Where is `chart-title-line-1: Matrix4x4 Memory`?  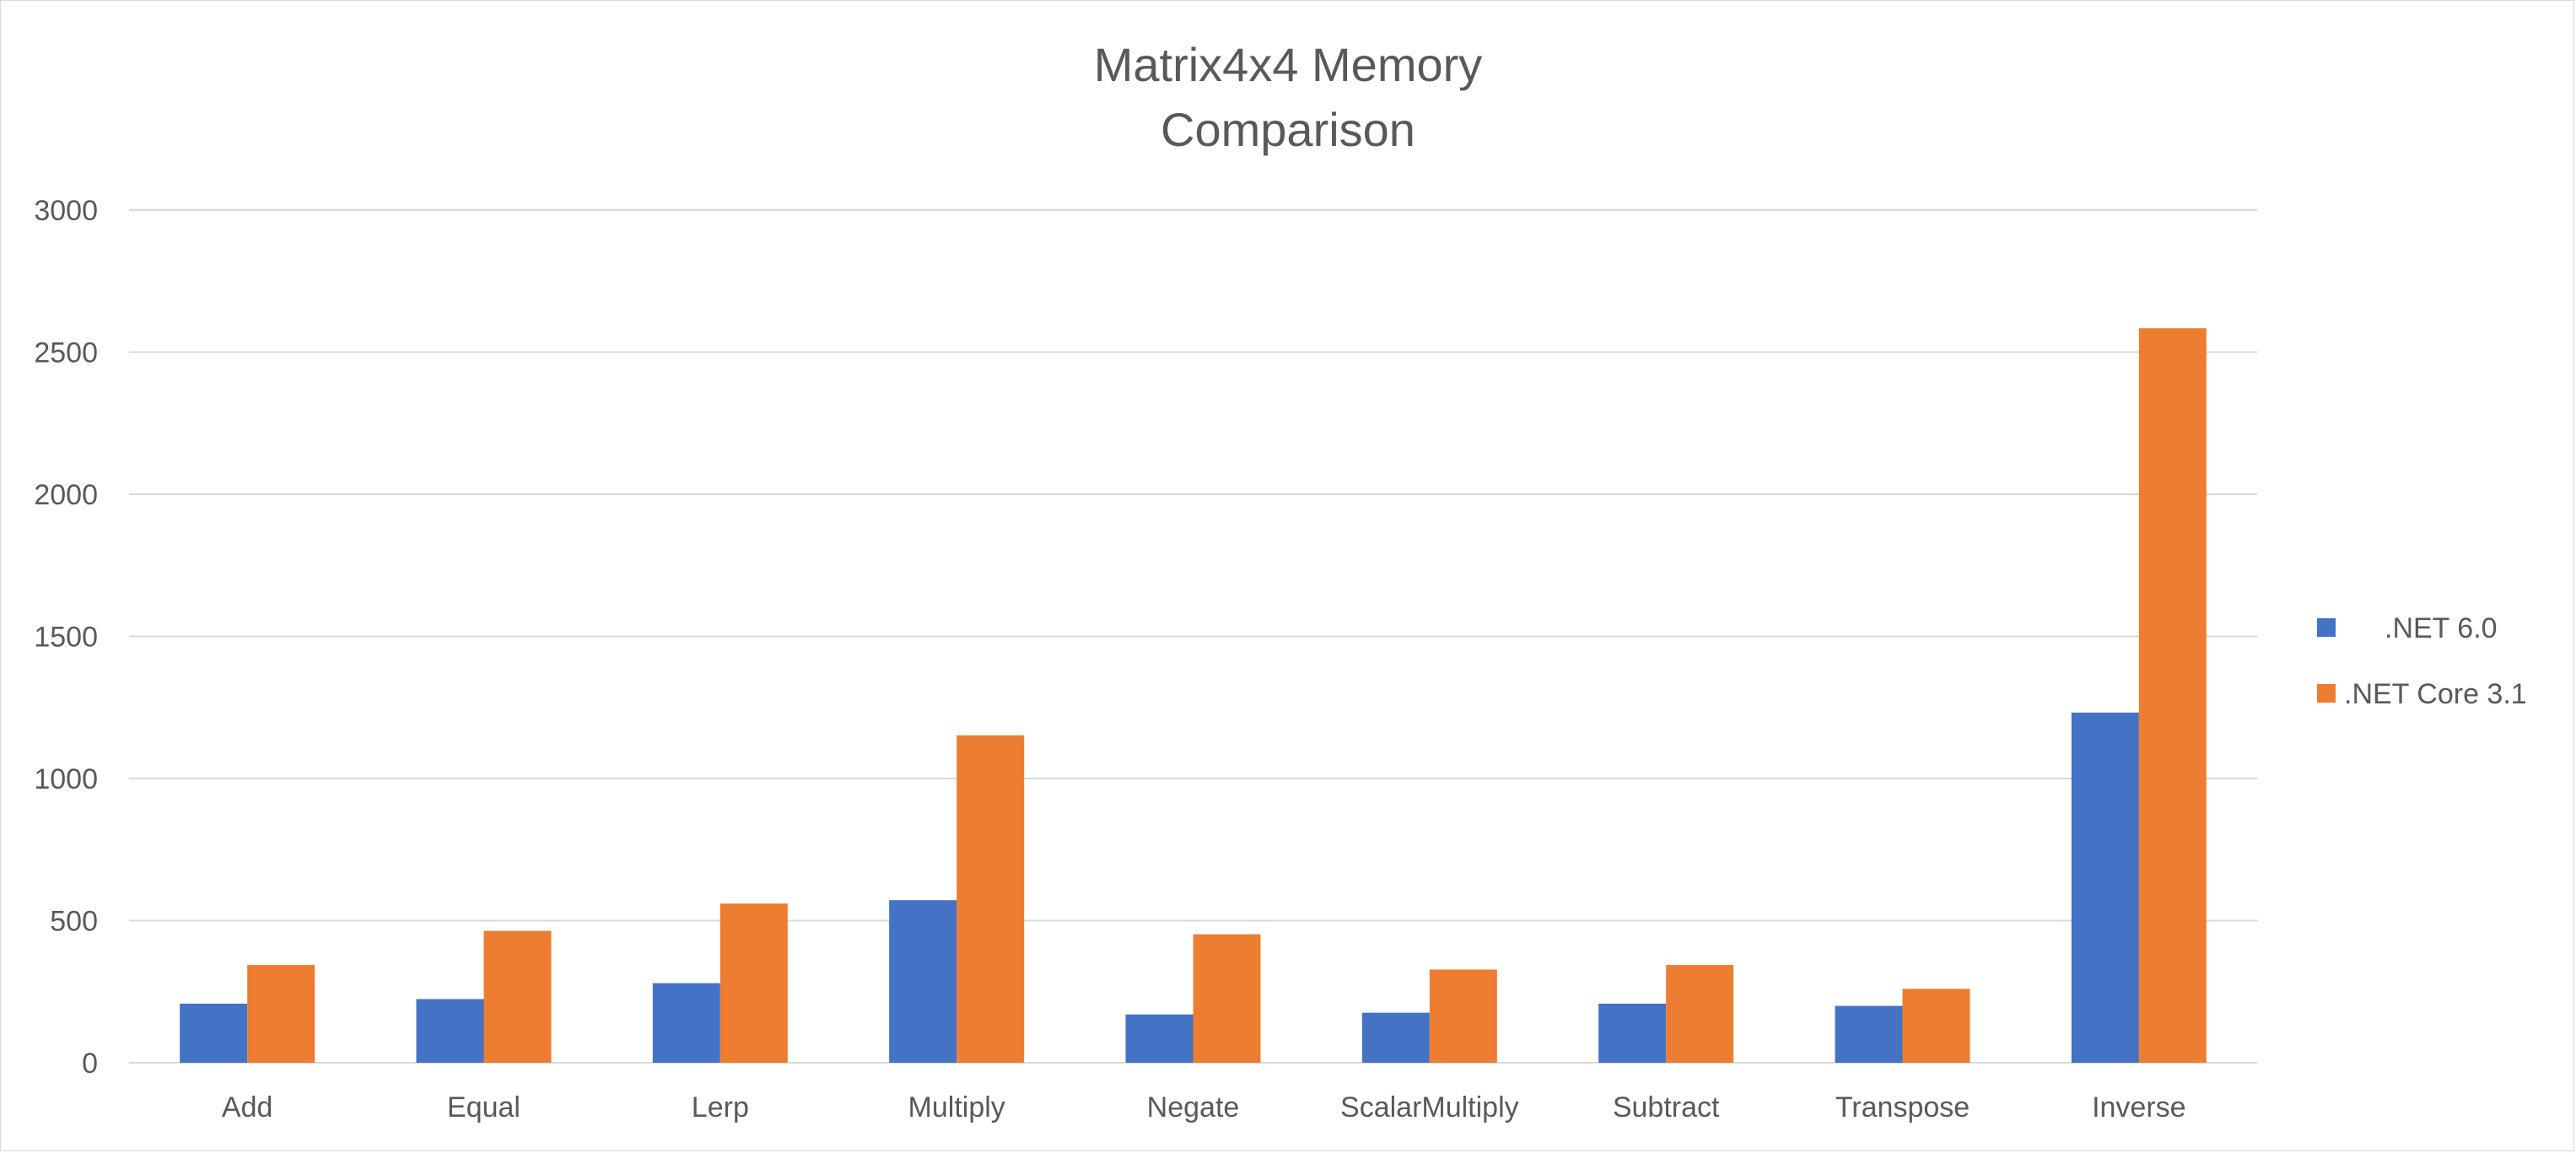
chart-title-line-1: Matrix4x4 Memory is located at coordinates (1288, 64).